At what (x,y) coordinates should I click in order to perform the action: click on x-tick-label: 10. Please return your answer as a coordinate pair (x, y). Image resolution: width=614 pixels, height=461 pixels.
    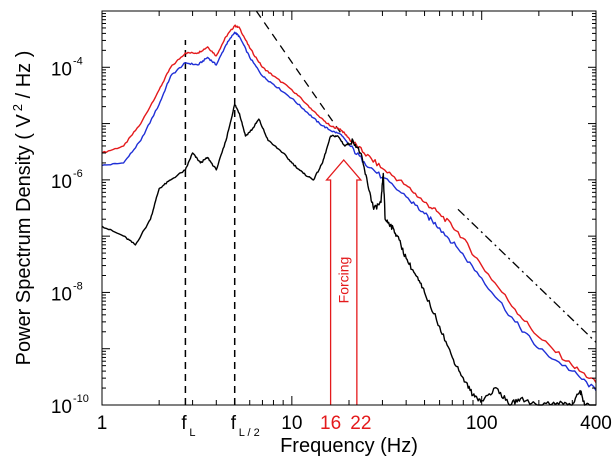
    Looking at the image, I should click on (291, 423).